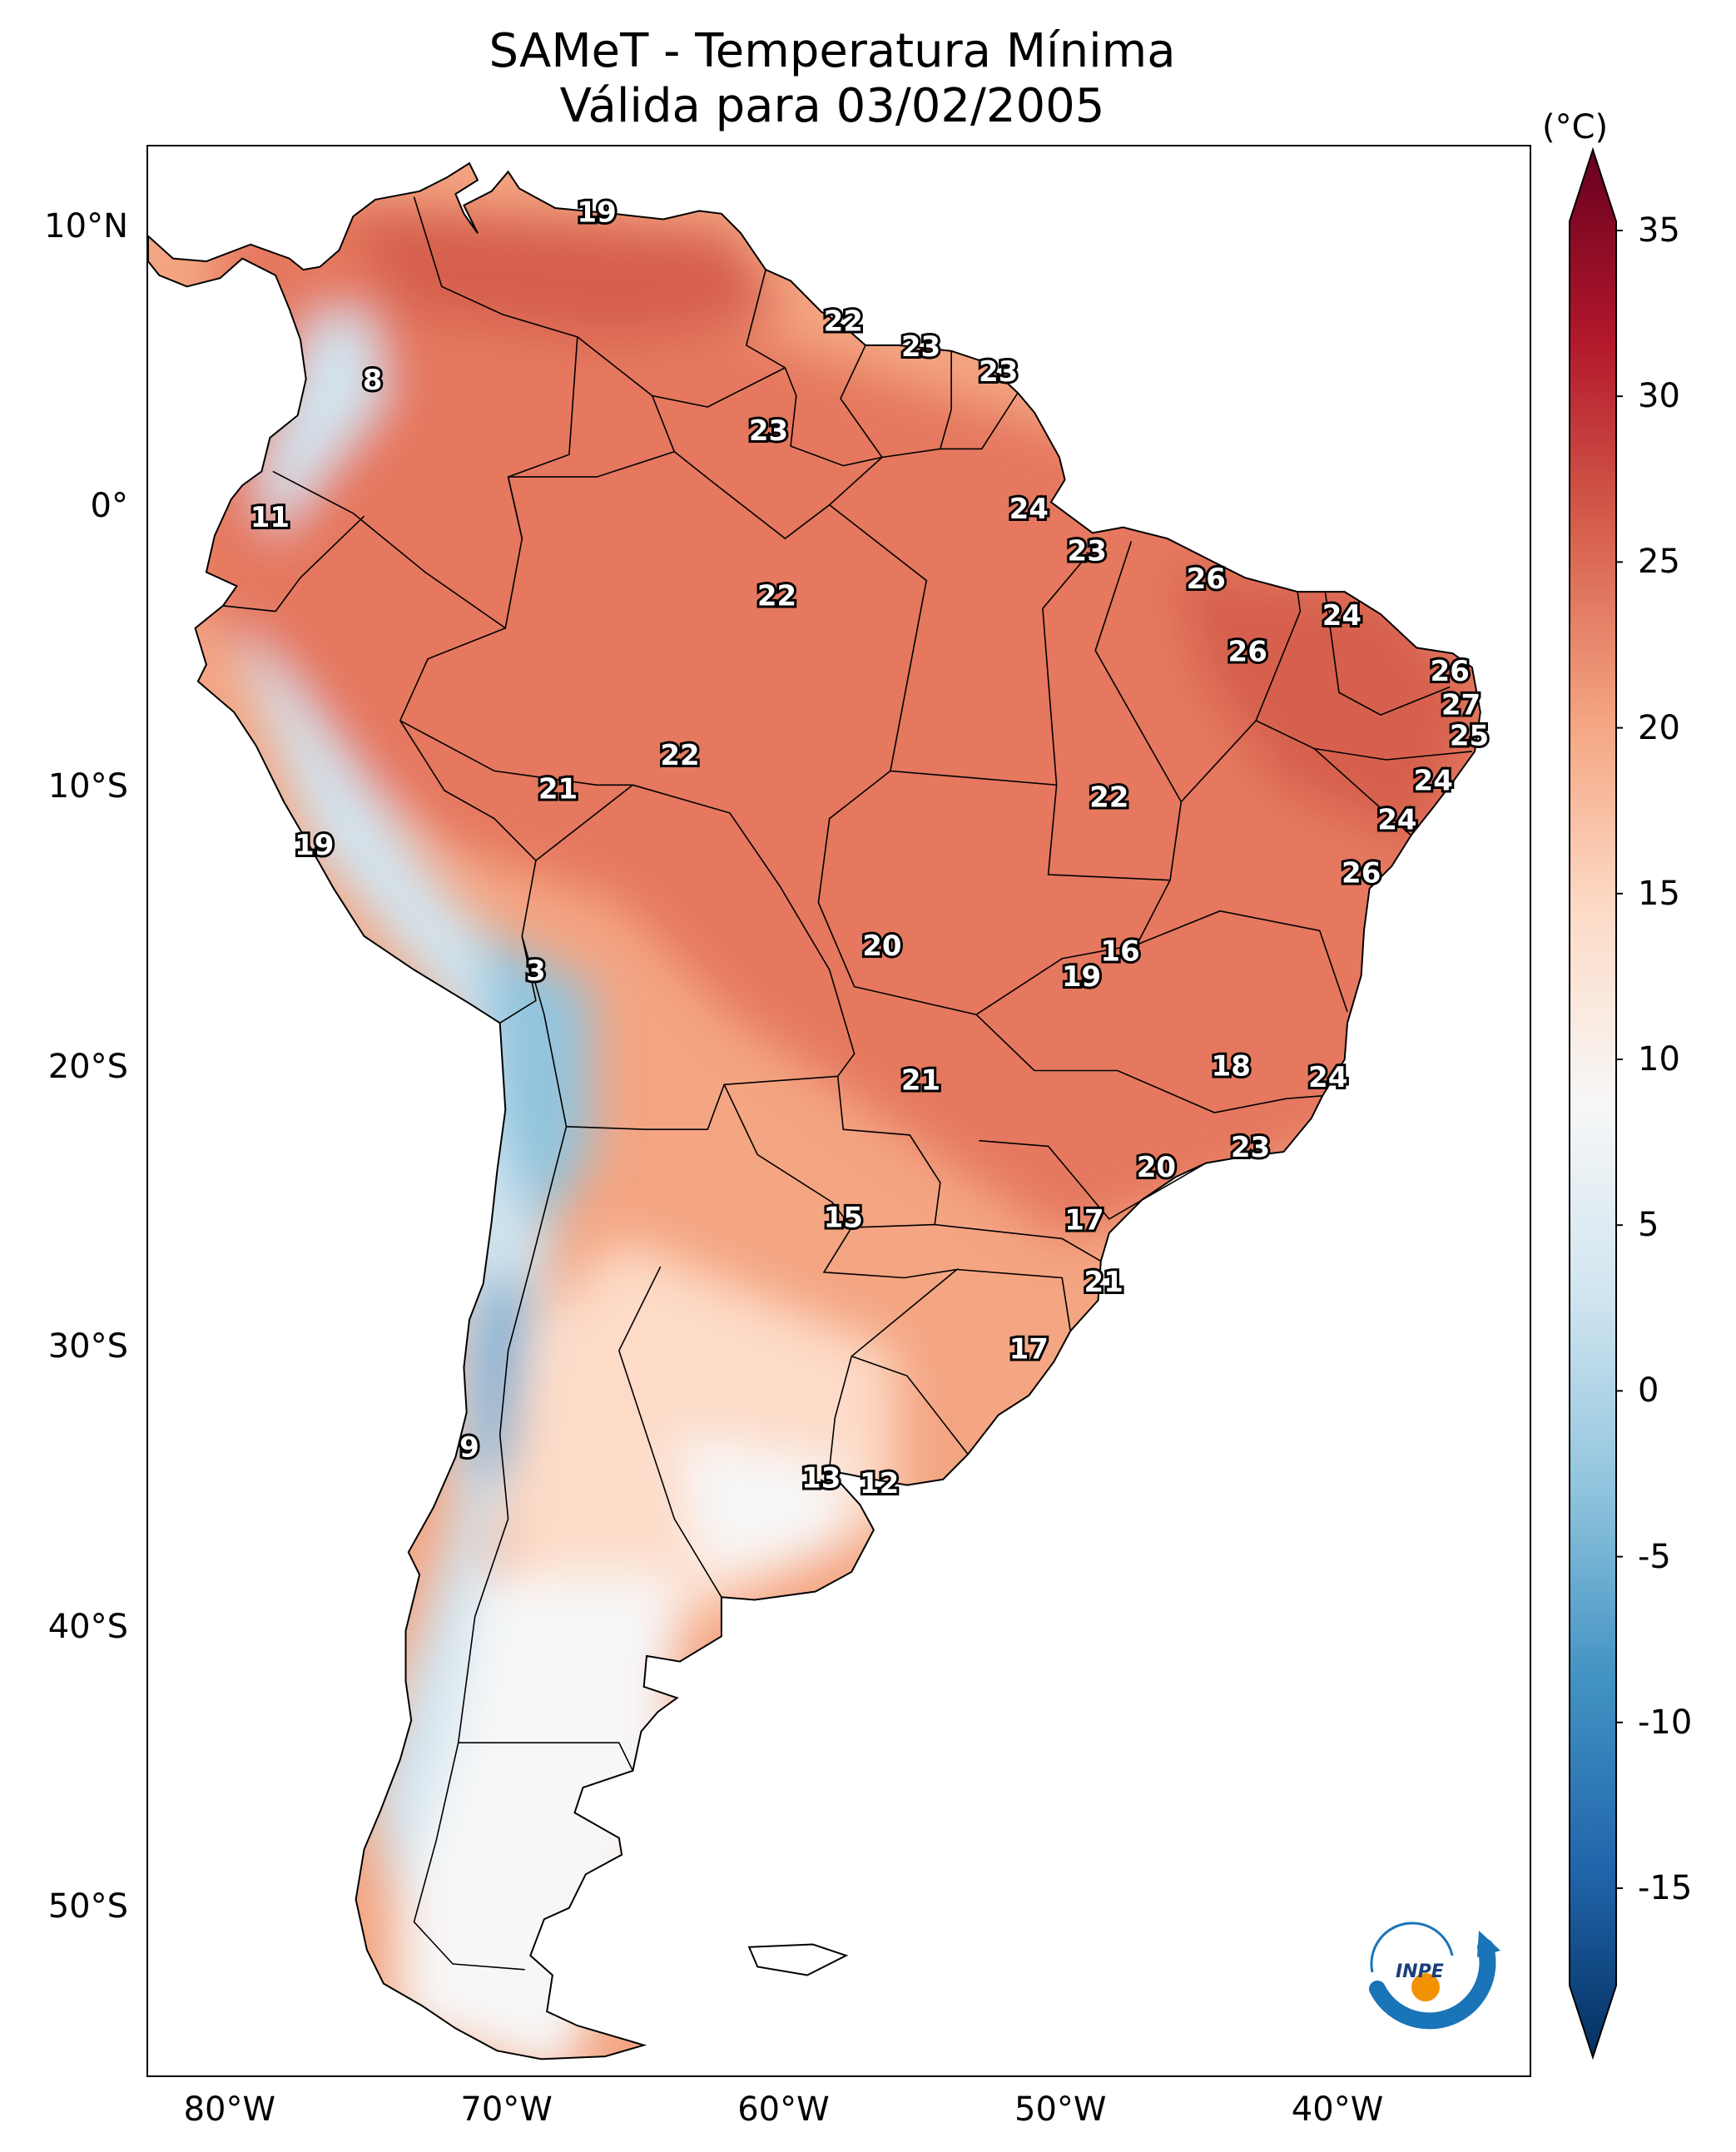 This screenshot has width=1736, height=2152. What do you see at coordinates (1420, 1971) in the screenshot?
I see `svg-text: INPE` at bounding box center [1420, 1971].